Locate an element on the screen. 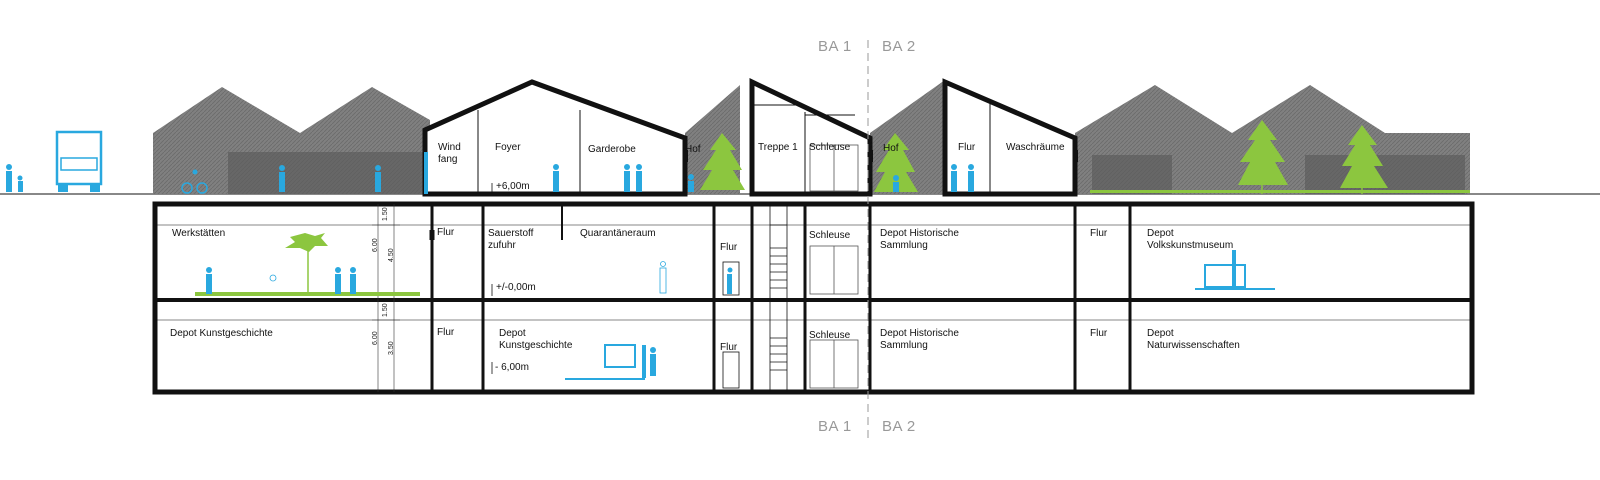 Image resolution: width=1600 pixels, height=480 pixels. room-label-flur-b2-a: Flur is located at coordinates (446, 332).